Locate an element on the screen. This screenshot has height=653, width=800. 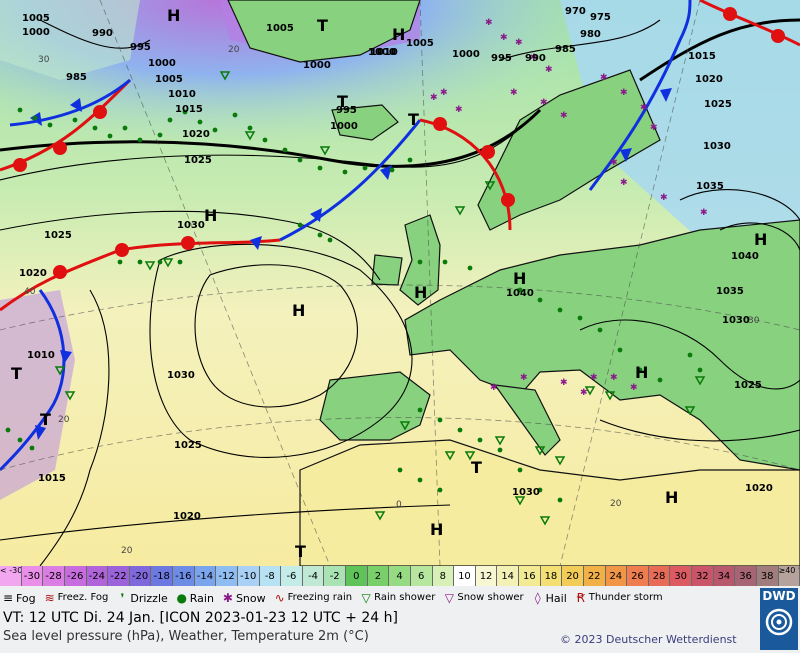
thick-isobar is located at coordinates (719, 50).